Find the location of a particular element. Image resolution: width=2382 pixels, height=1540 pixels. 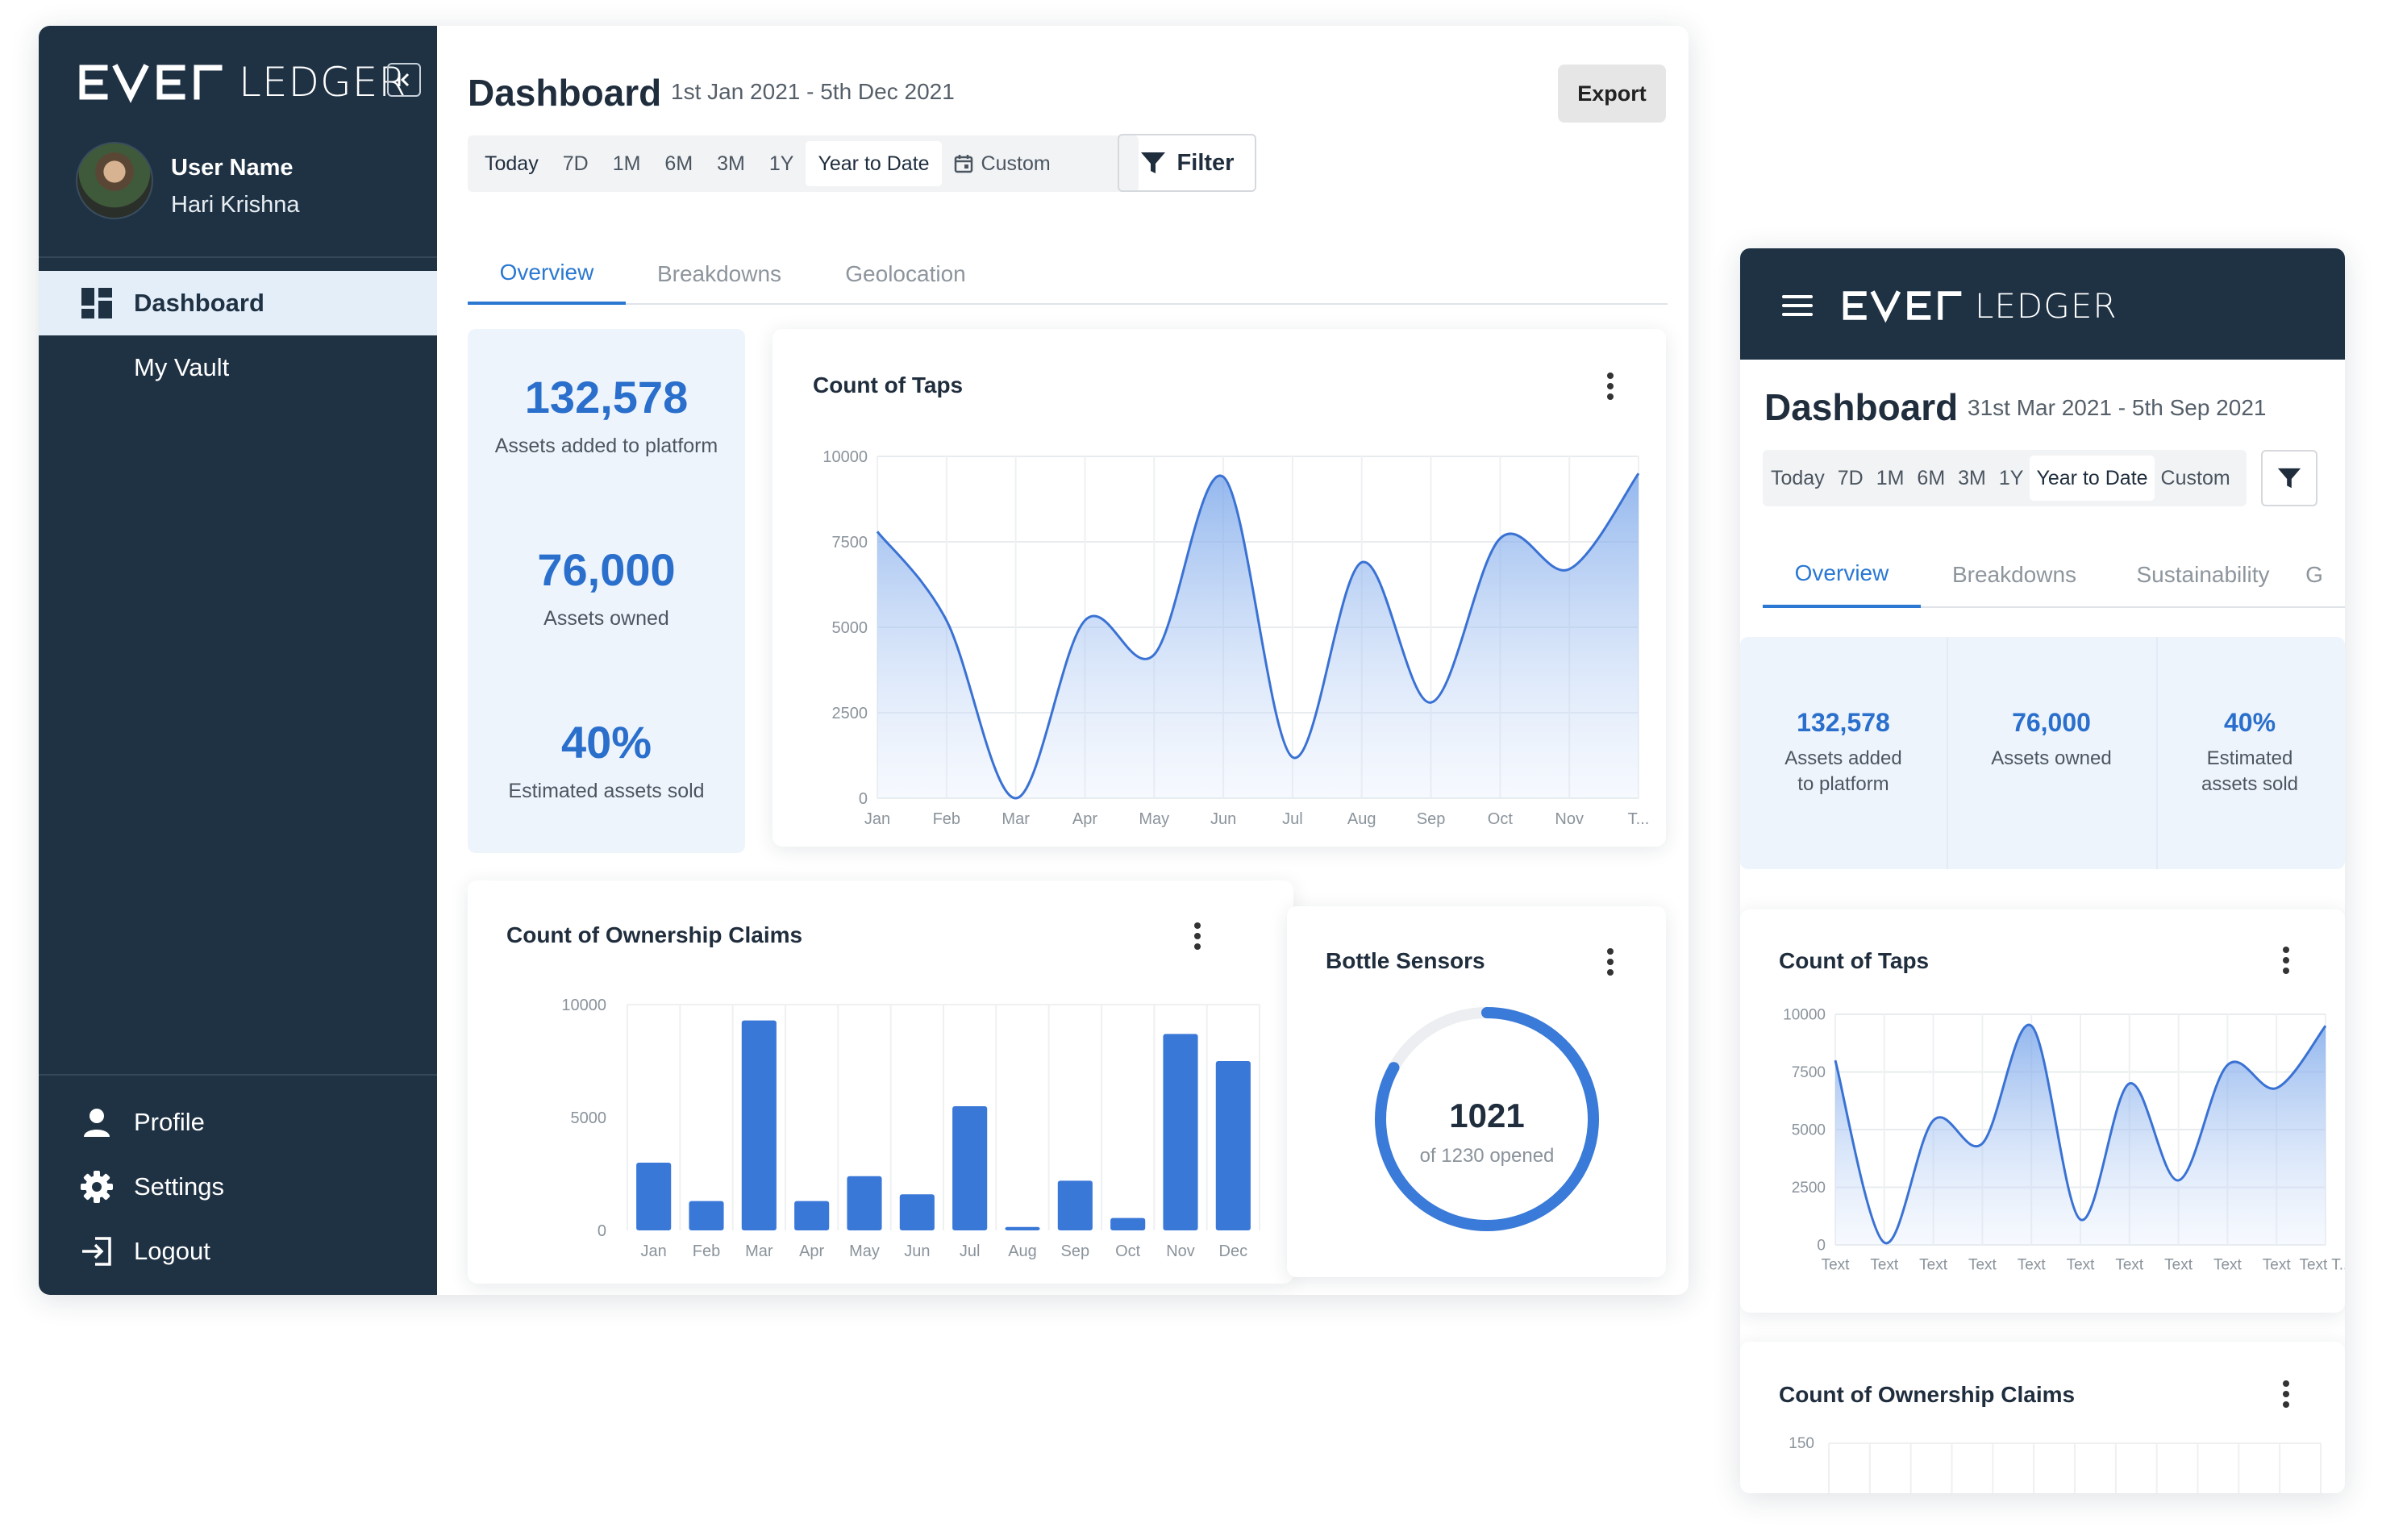

sensors-title: Bottle Sensors is located at coordinates (1405, 960).